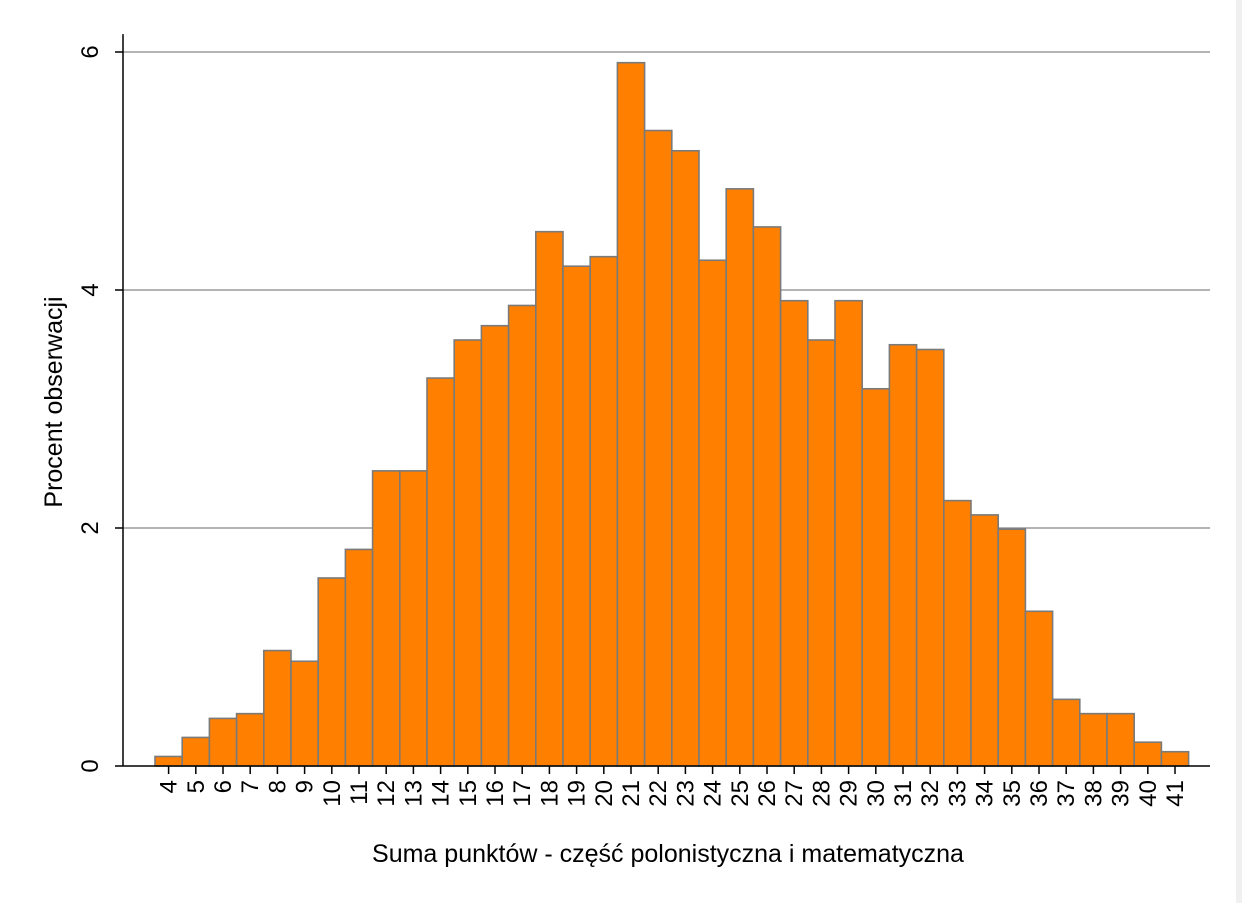 Image resolution: width=1242 pixels, height=903 pixels. Describe the element at coordinates (90, 289) in the screenshot. I see `y-tick-label-4: 4` at that location.